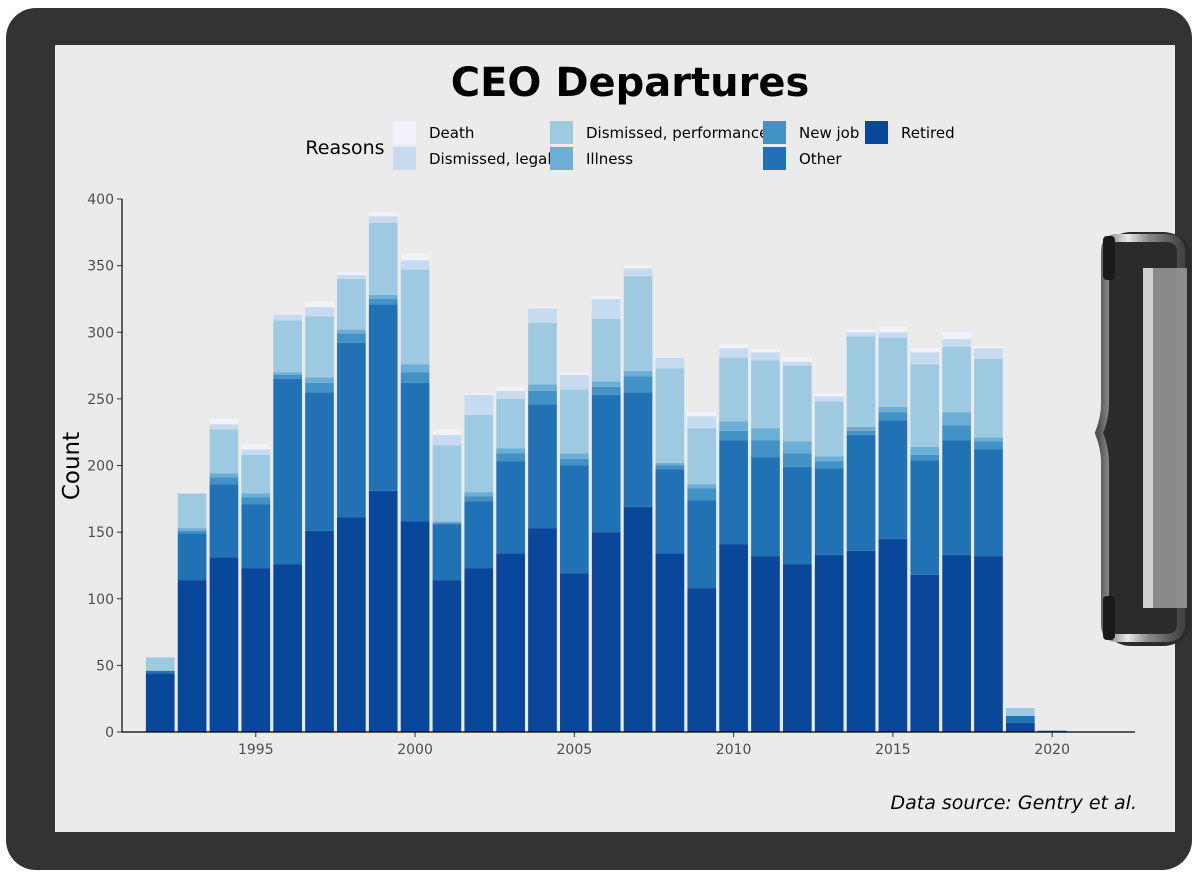 The height and width of the screenshot is (873, 1200). What do you see at coordinates (1014, 803) in the screenshot?
I see `data-source-caption: Data source: Gentry et al.` at bounding box center [1014, 803].